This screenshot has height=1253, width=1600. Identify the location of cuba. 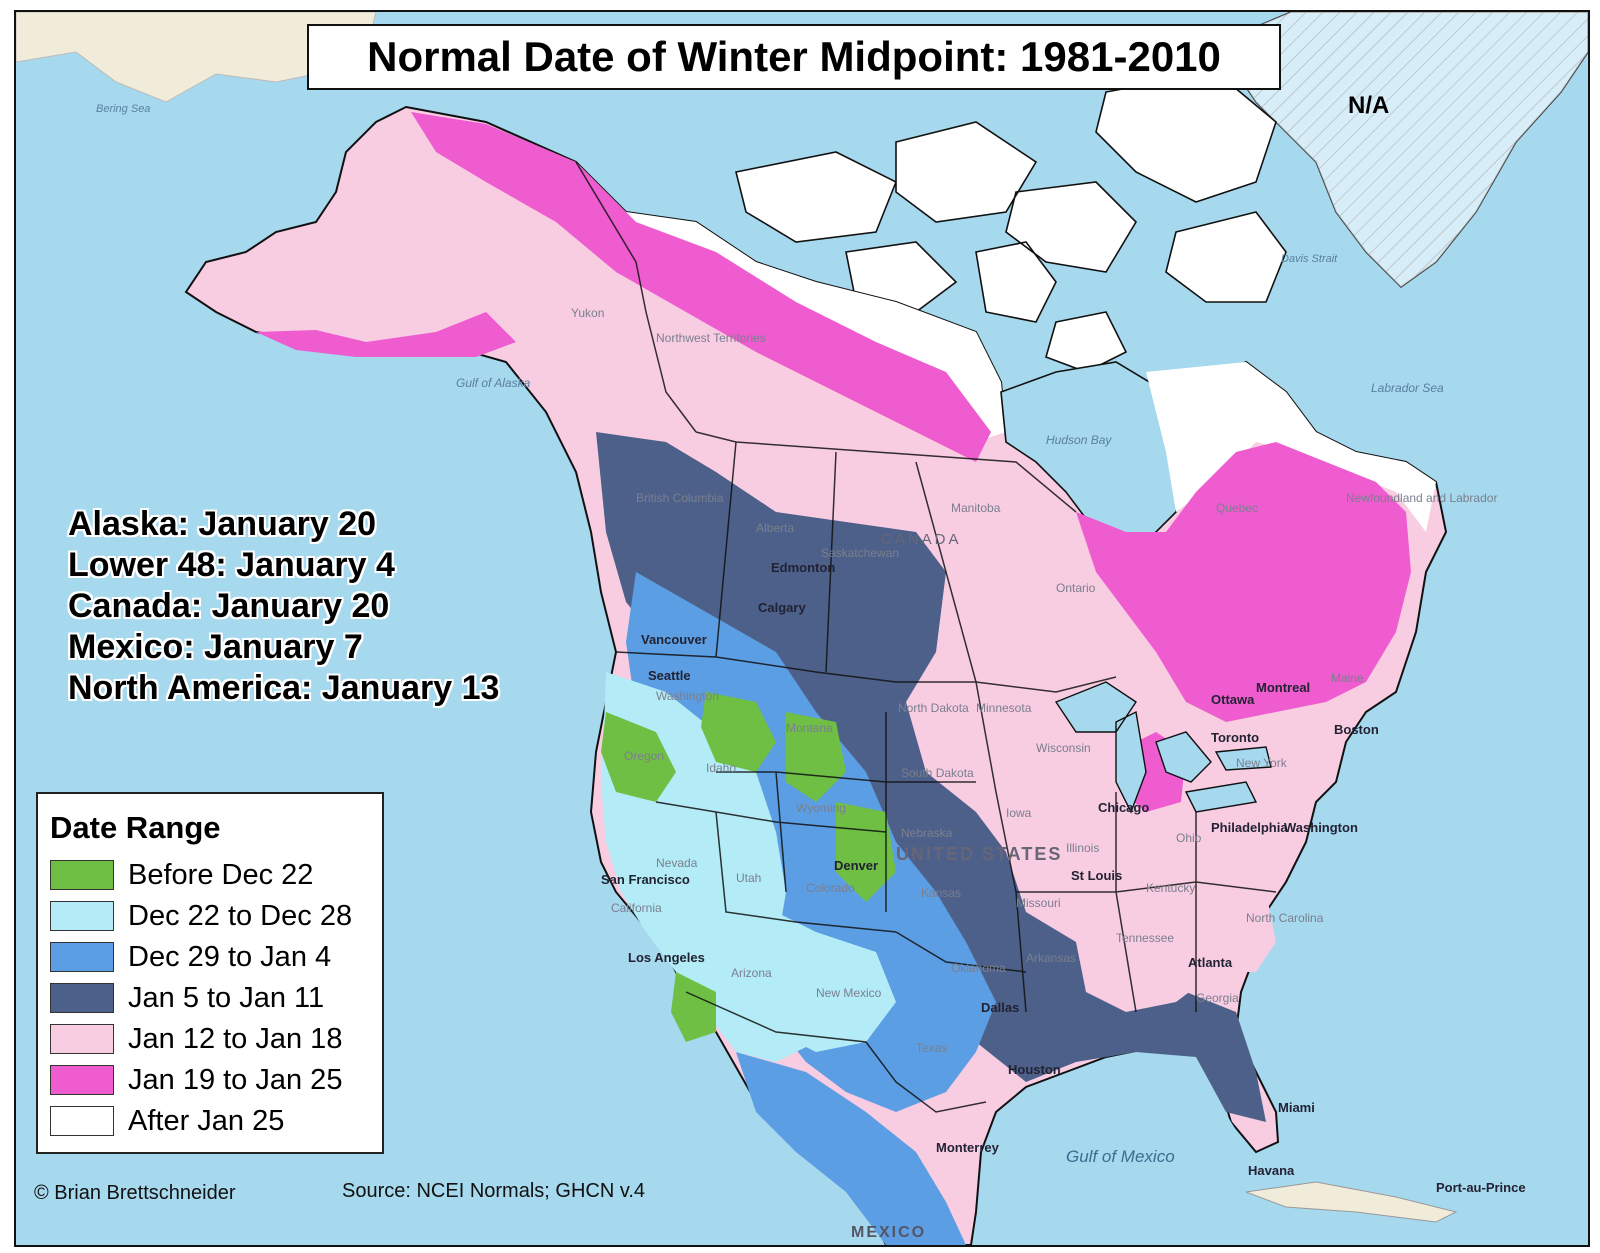
(1351, 1202).